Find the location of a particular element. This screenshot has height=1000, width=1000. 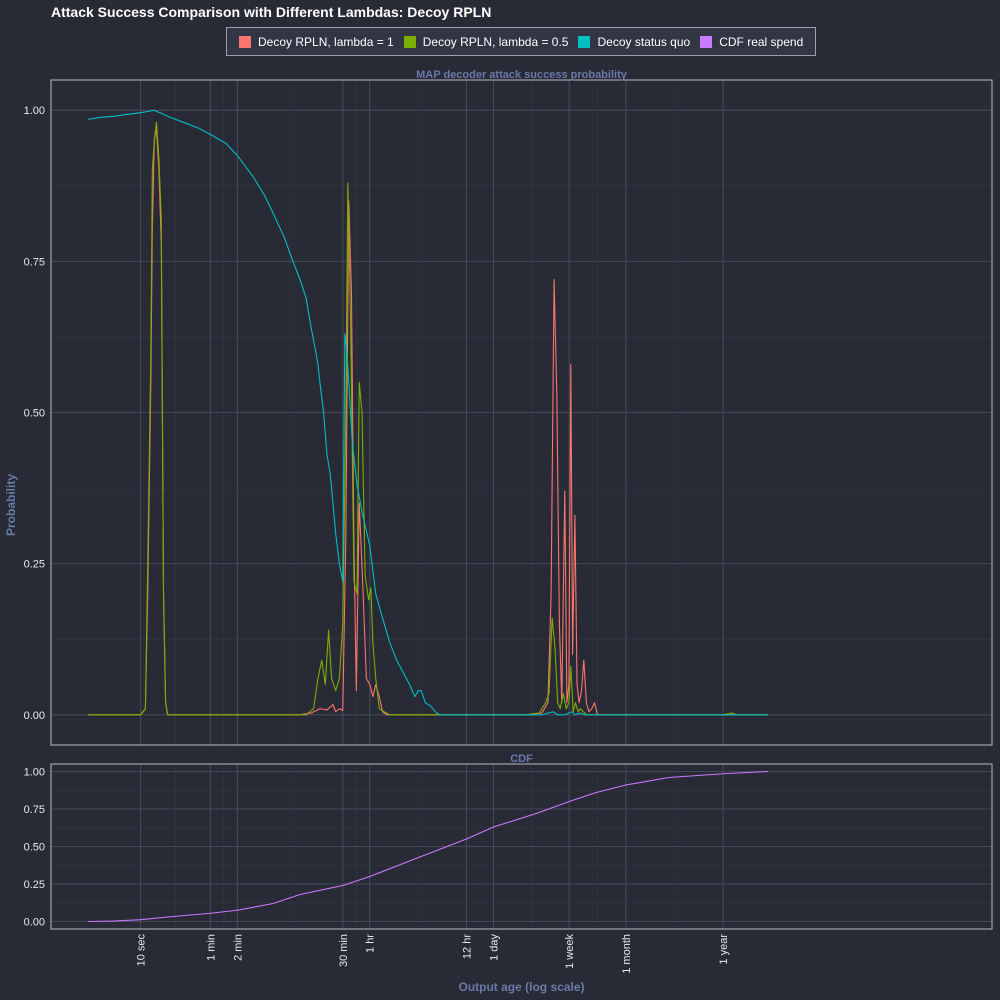

legend-item-lambda-05: Decoy RPLN, lambda = 0.5 is located at coordinates (486, 41).